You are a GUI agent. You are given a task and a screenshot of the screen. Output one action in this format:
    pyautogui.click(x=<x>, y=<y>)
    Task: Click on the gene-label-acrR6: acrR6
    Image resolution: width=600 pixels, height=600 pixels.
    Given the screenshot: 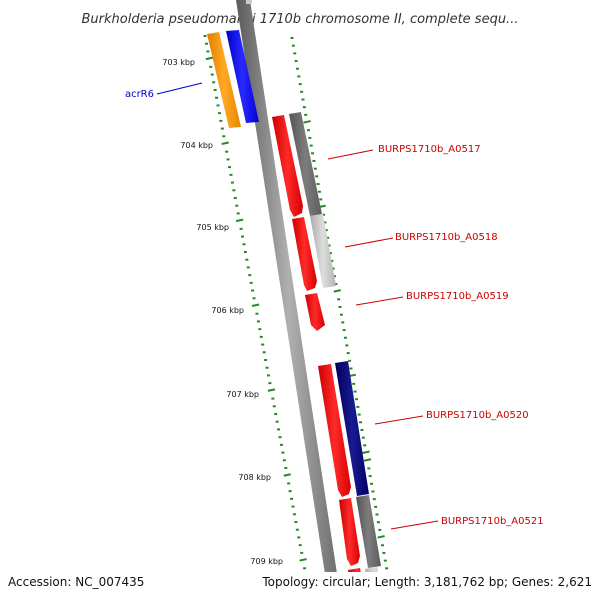 What is the action you would take?
    pyautogui.click(x=139, y=94)
    